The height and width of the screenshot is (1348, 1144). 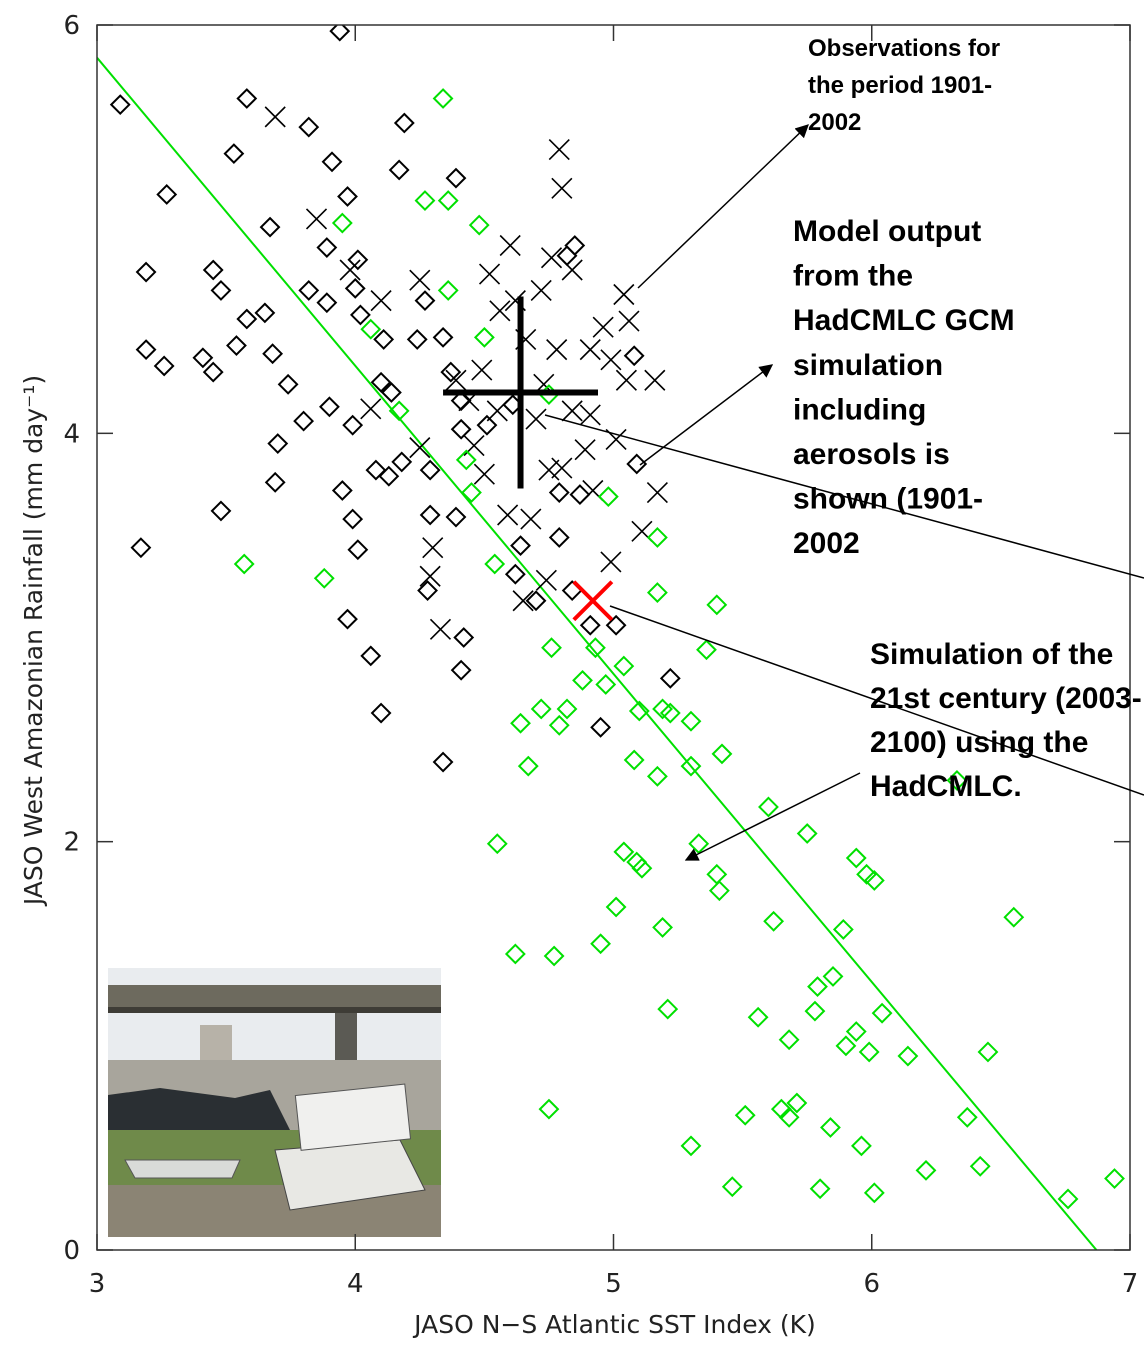 What do you see at coordinates (706, 415) in the screenshot?
I see `arrow` at bounding box center [706, 415].